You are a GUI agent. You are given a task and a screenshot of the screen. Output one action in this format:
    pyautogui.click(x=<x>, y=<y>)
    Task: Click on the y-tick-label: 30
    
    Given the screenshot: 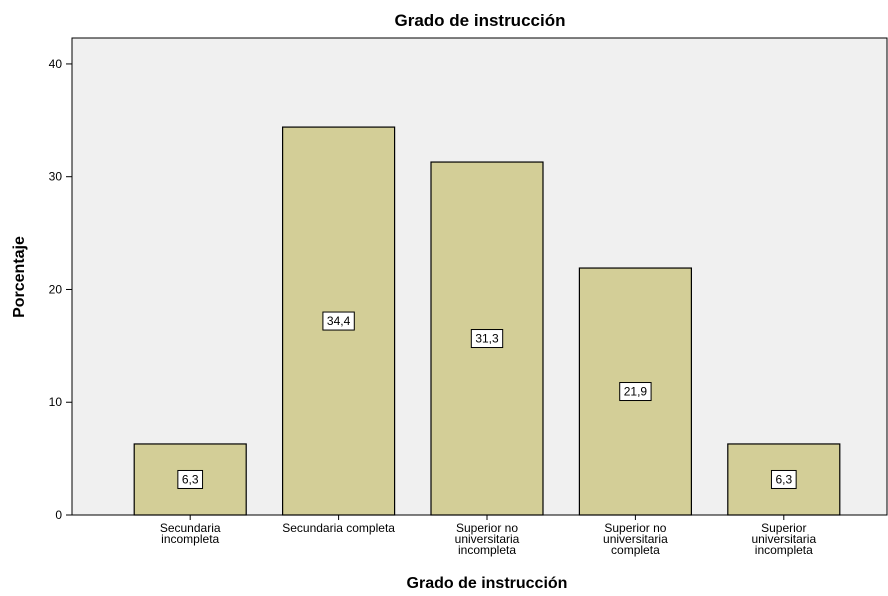 What is the action you would take?
    pyautogui.click(x=56, y=177)
    